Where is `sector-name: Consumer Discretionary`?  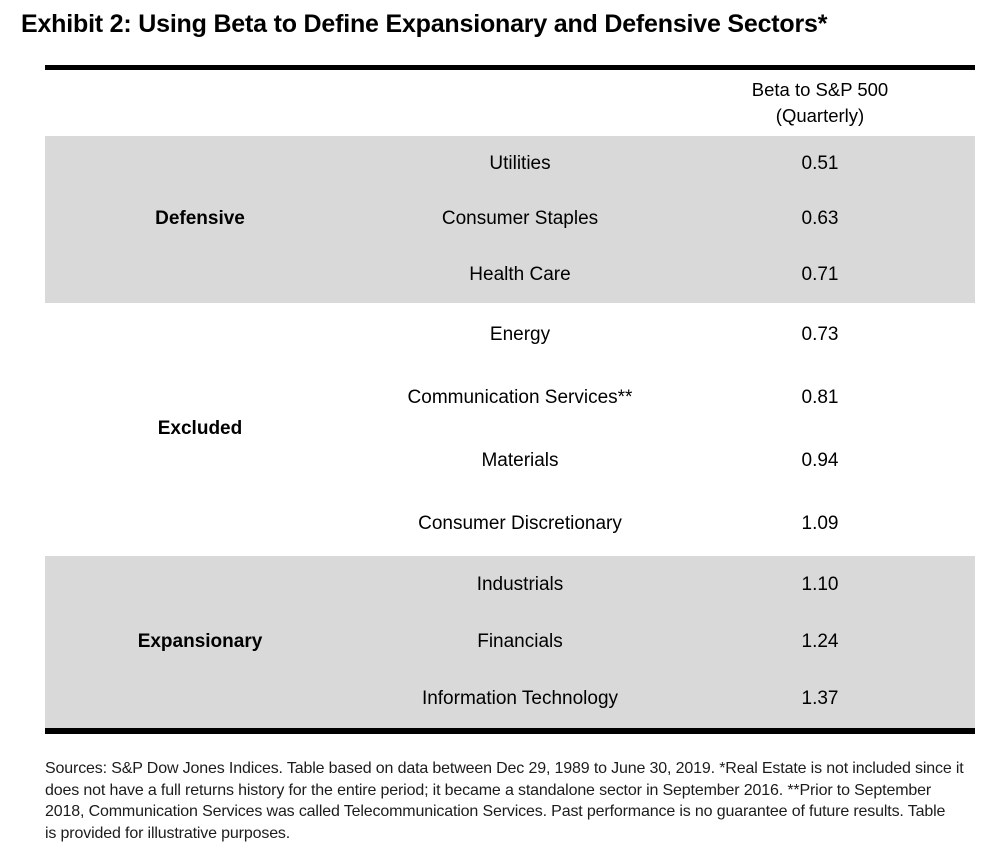
sector-name: Consumer Discretionary is located at coordinates (520, 524).